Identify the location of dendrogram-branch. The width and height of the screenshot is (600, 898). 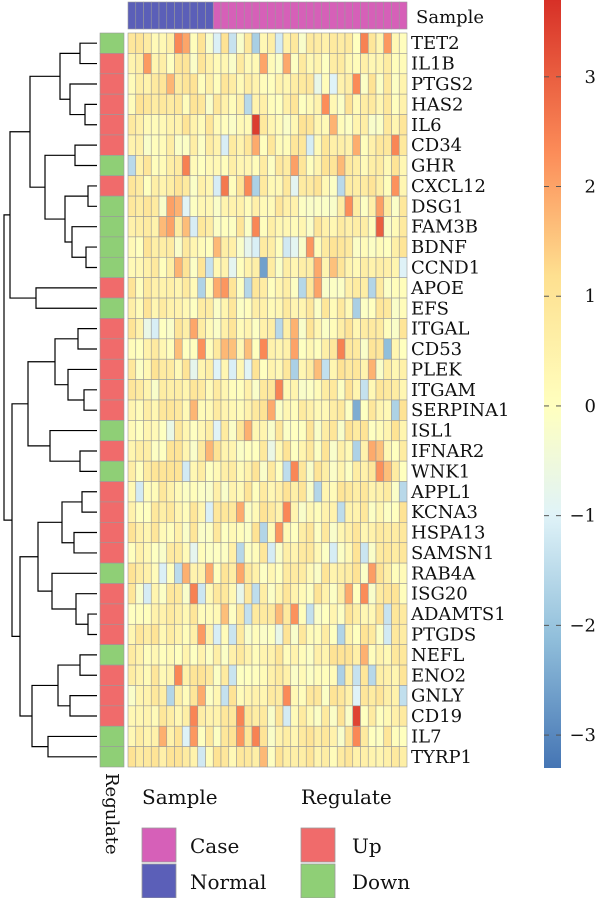
(84, 242).